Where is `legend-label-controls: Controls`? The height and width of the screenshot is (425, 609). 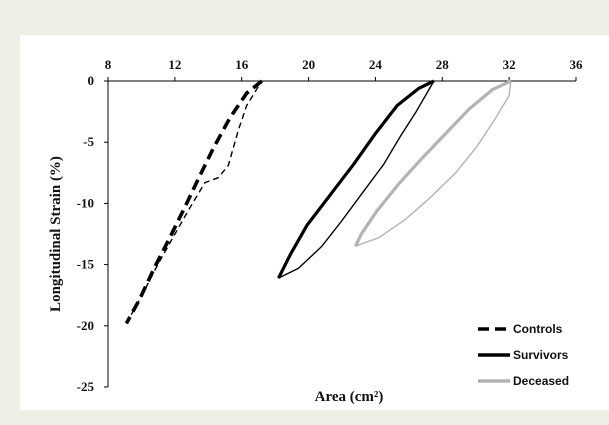
legend-label-controls: Controls is located at coordinates (538, 329).